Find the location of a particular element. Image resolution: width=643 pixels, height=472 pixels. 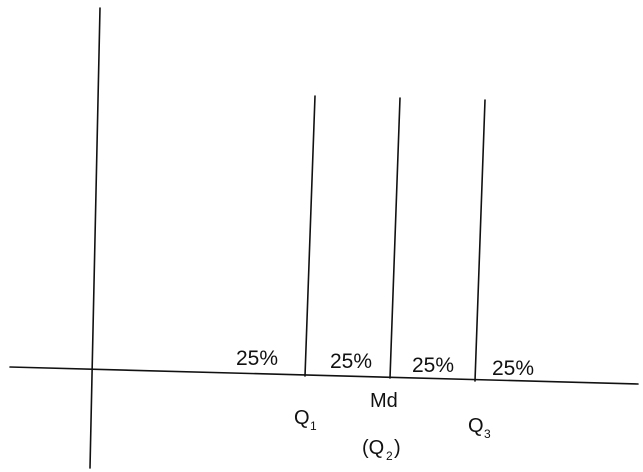

median-divider-line is located at coordinates (395, 238).